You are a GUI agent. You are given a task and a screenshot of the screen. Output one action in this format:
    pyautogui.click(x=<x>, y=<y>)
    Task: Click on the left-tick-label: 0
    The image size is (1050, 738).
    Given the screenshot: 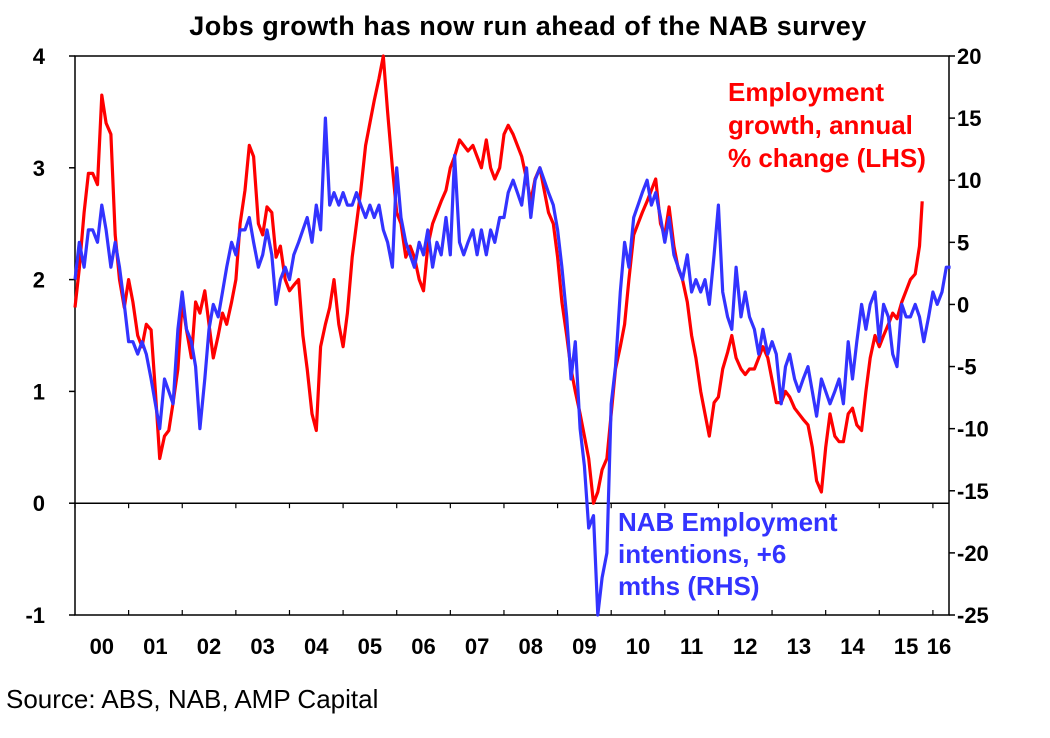 What is the action you would take?
    pyautogui.click(x=39, y=503)
    